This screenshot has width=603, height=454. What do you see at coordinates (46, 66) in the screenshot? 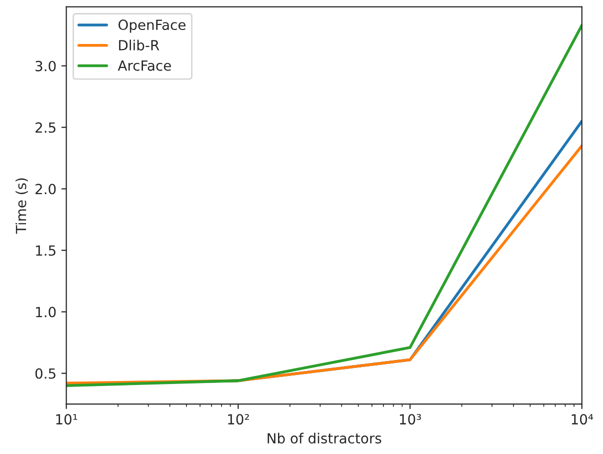
I see `y-tick-label: 3.0` at bounding box center [46, 66].